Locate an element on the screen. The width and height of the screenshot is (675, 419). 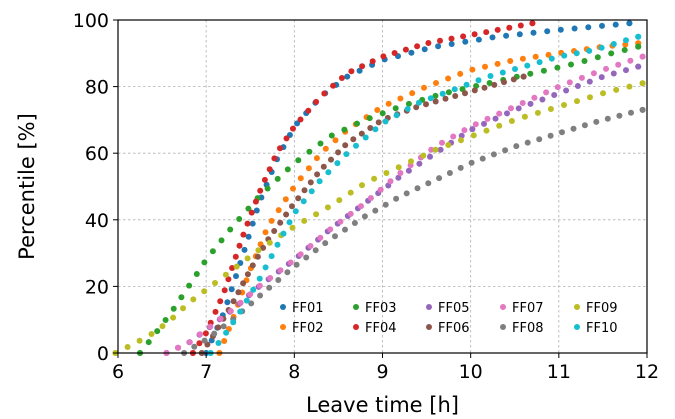
x-tick-label: 8 is located at coordinates (294, 372).